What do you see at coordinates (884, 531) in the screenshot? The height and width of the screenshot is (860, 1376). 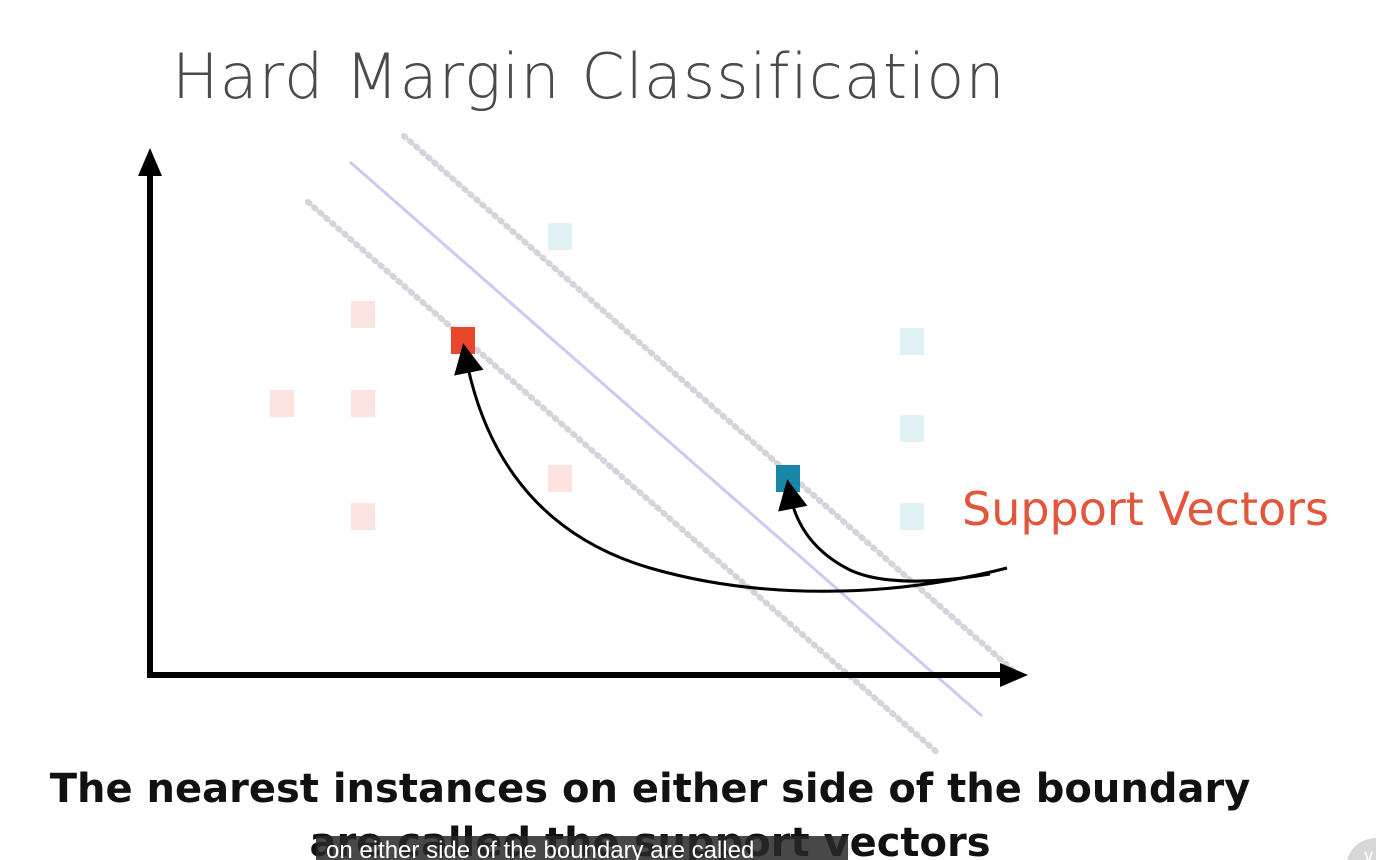 I see `arrow-to-class-b-support` at bounding box center [884, 531].